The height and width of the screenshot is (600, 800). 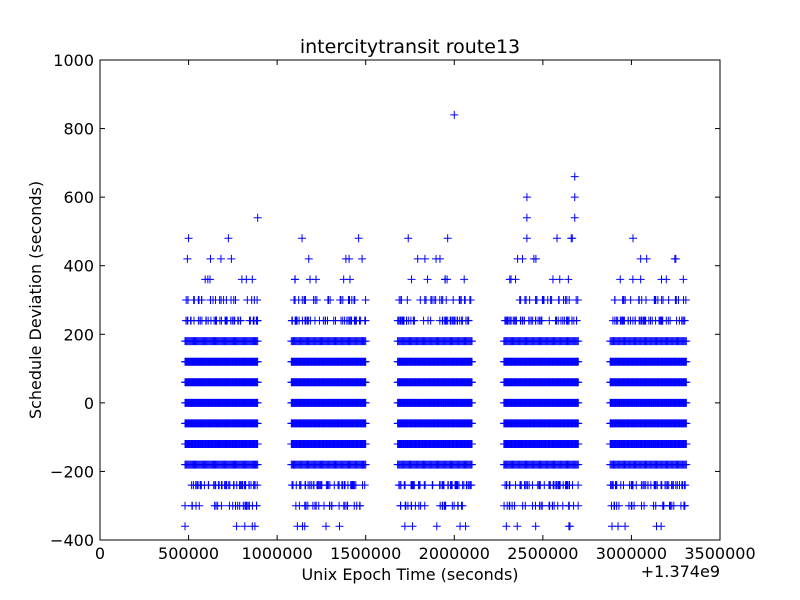 What do you see at coordinates (100, 553) in the screenshot?
I see `x-tick-label: 0` at bounding box center [100, 553].